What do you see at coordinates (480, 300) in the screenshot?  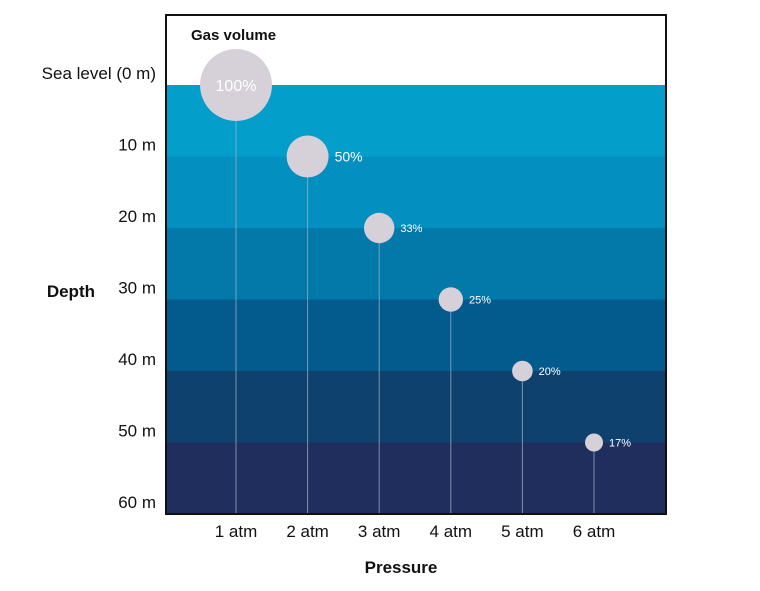 I see `bubble-value-label: 25%` at bounding box center [480, 300].